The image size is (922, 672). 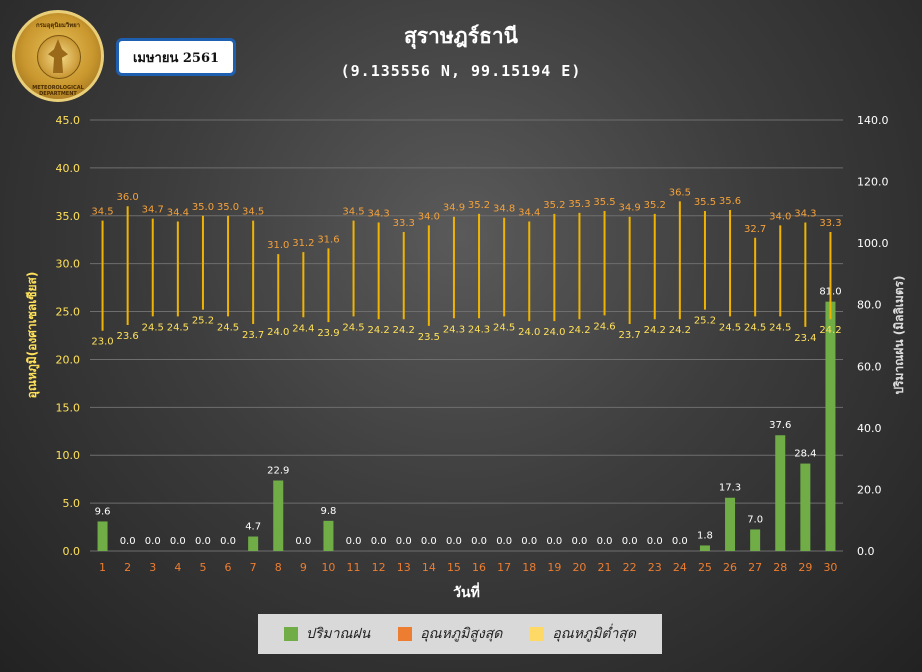 What do you see at coordinates (202, 567) in the screenshot?
I see `x-tick-label: 5` at bounding box center [202, 567].